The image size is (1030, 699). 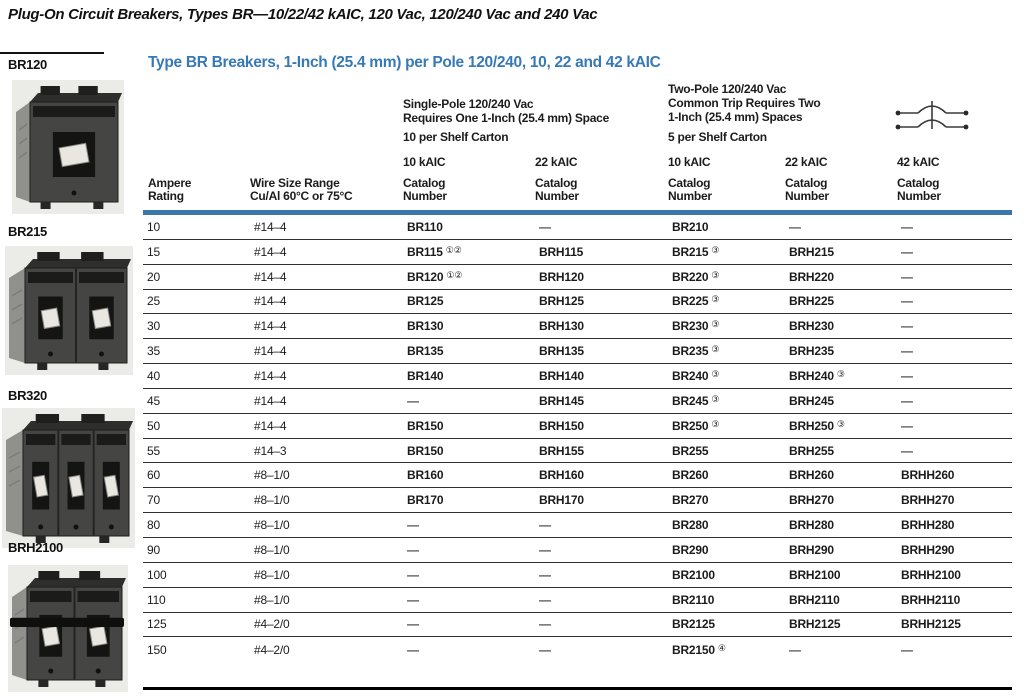 What do you see at coordinates (27, 395) in the screenshot?
I see `sidebar-product-label: BR320` at bounding box center [27, 395].